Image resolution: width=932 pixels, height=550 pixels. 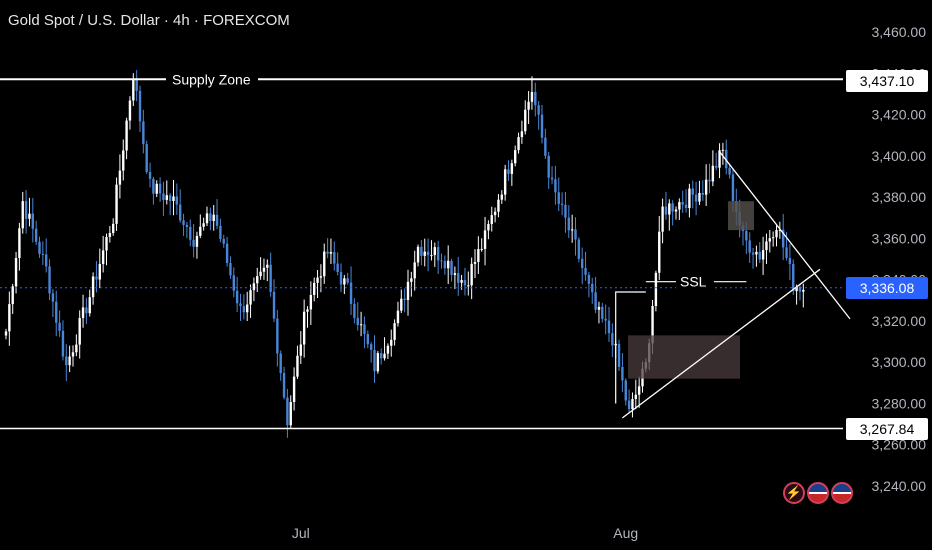 I want to click on y-tick-label: 3,260.00, so click(x=899, y=445).